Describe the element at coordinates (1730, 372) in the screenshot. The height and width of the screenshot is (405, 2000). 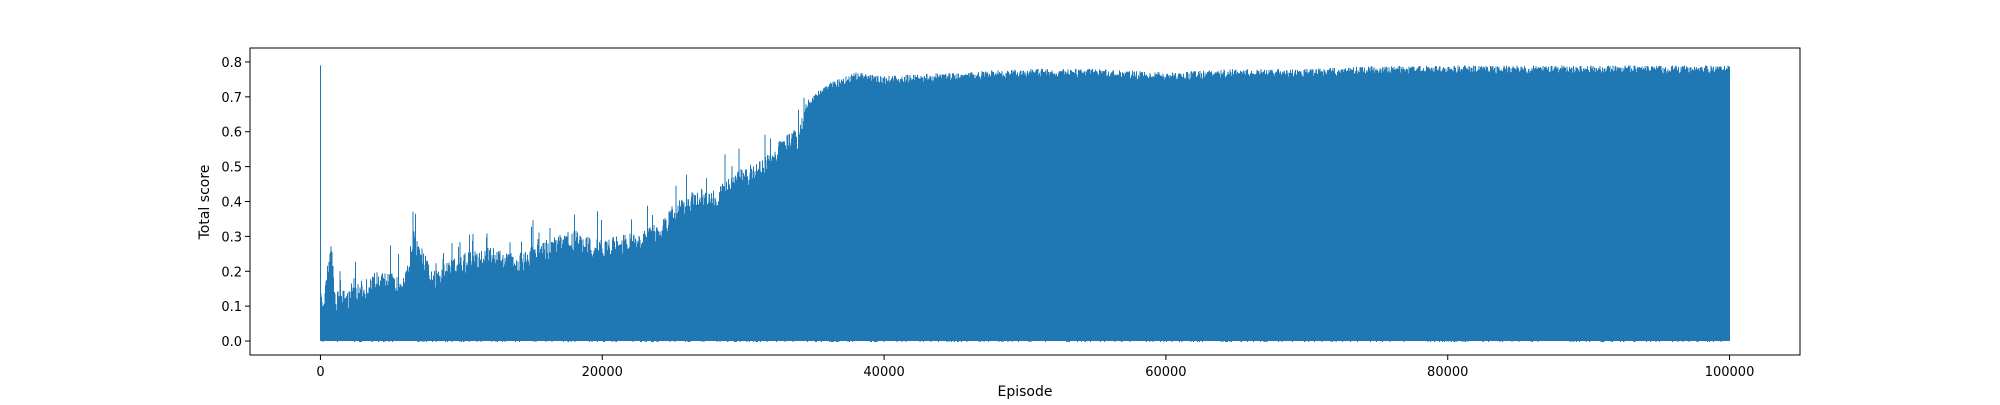
I see `x-tick-label: 100000` at that location.